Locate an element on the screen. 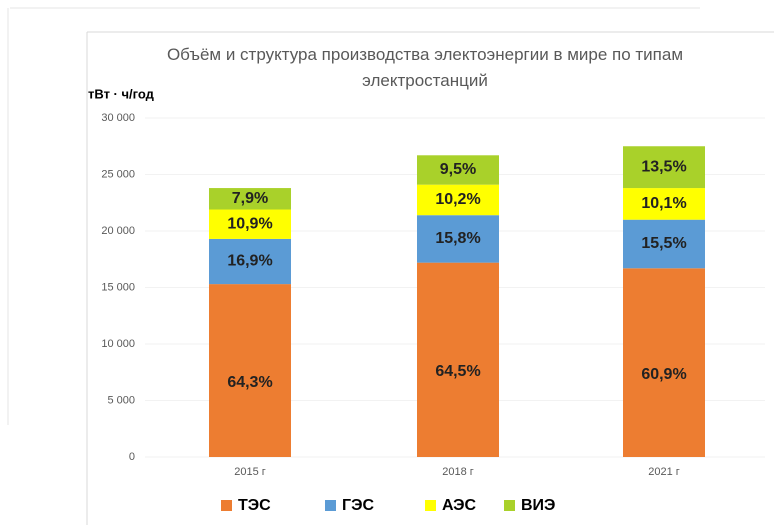 Image resolution: width=774 pixels, height=525 pixels. data-label: 60,9% is located at coordinates (663, 374).